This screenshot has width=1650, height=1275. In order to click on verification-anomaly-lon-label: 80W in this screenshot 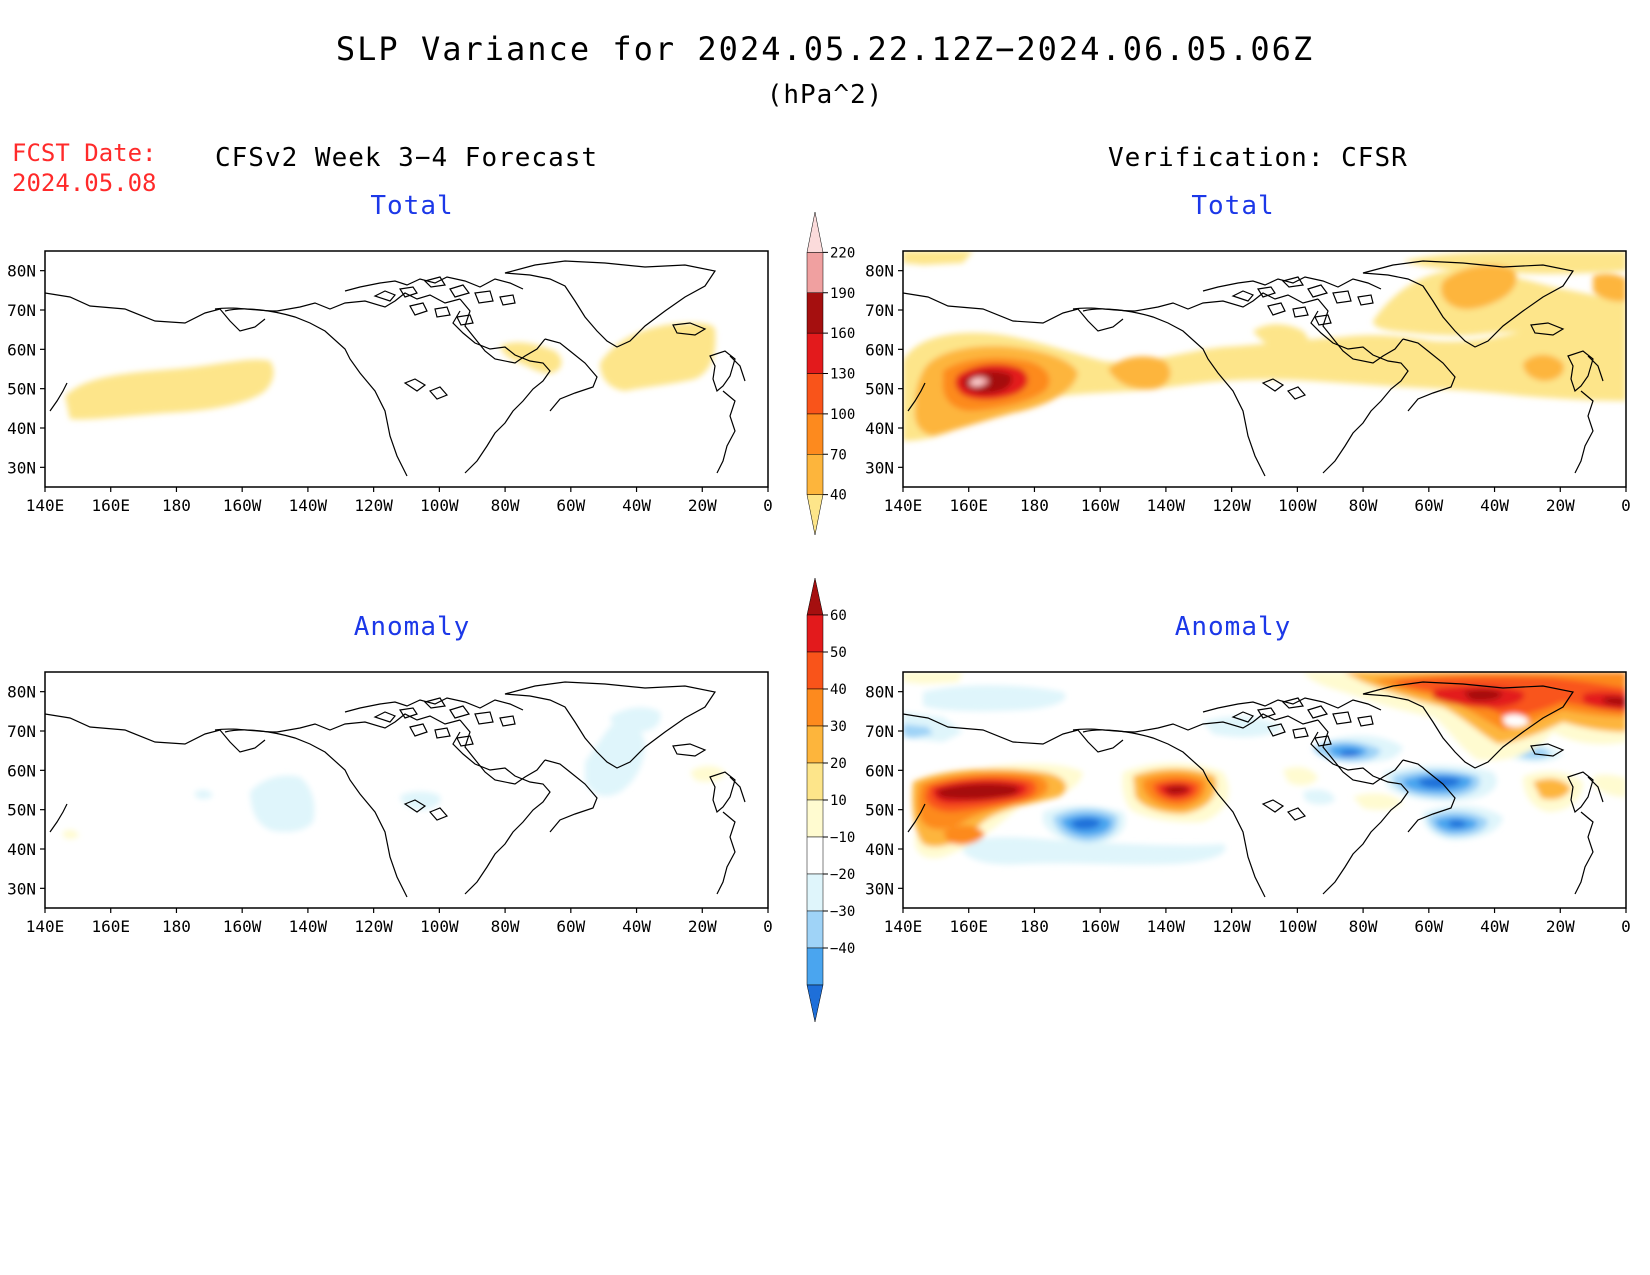, I will do `click(1363, 926)`.